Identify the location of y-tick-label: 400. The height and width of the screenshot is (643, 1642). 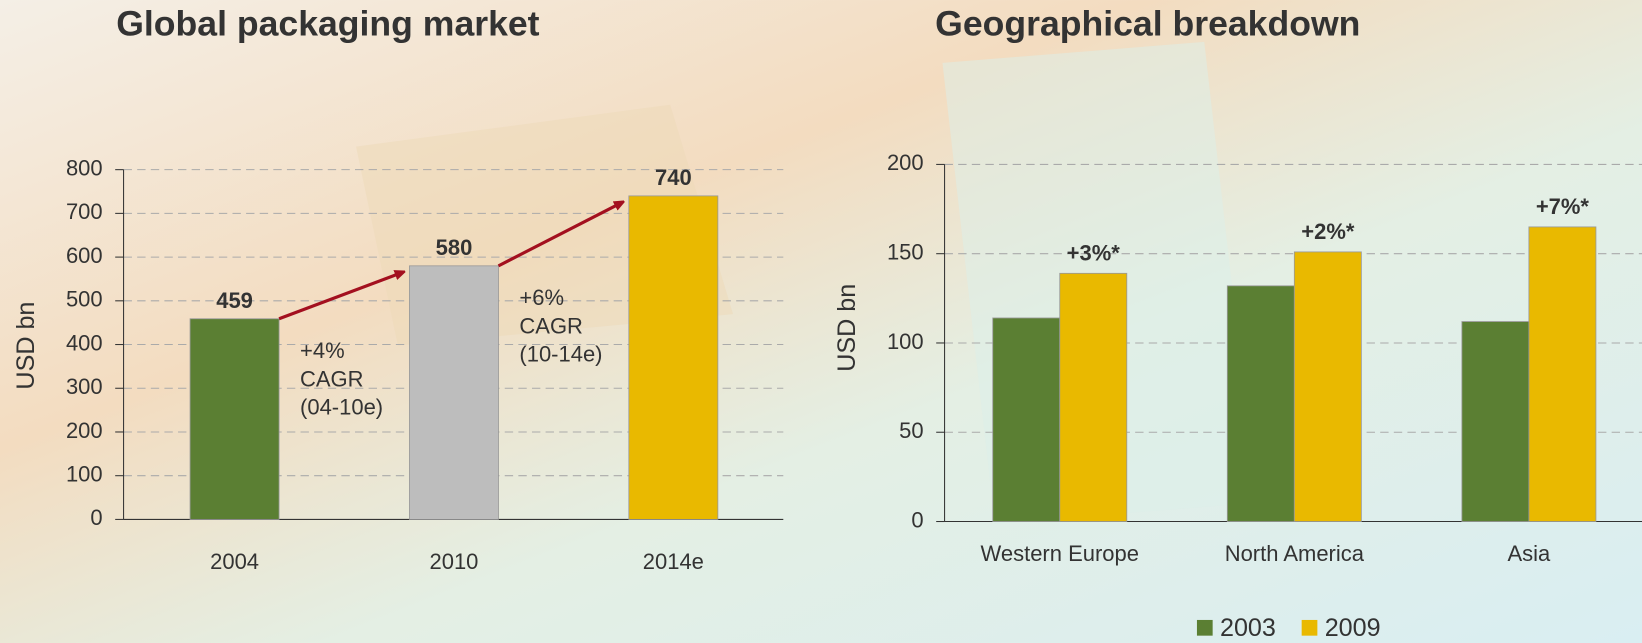
(84, 342).